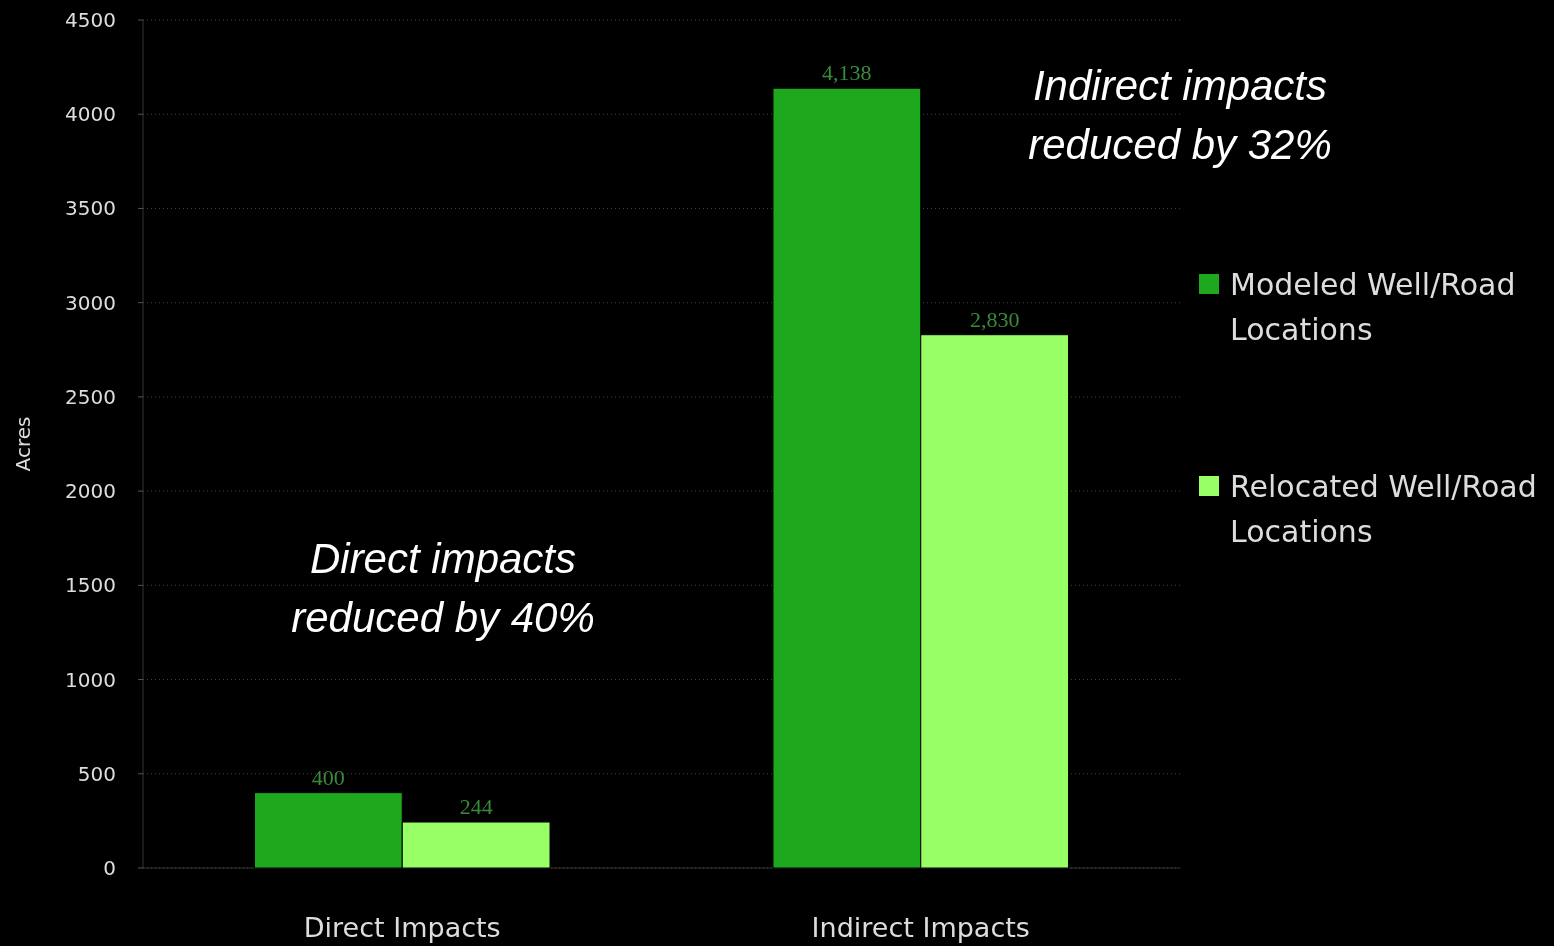  I want to click on x-tick-label: Indirect Impacts, so click(920, 927).